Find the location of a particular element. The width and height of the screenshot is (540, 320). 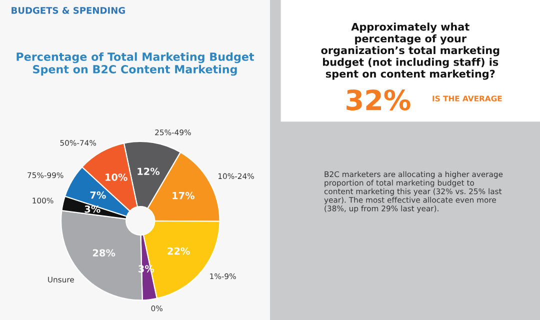

text: 32% is located at coordinates (378, 99).